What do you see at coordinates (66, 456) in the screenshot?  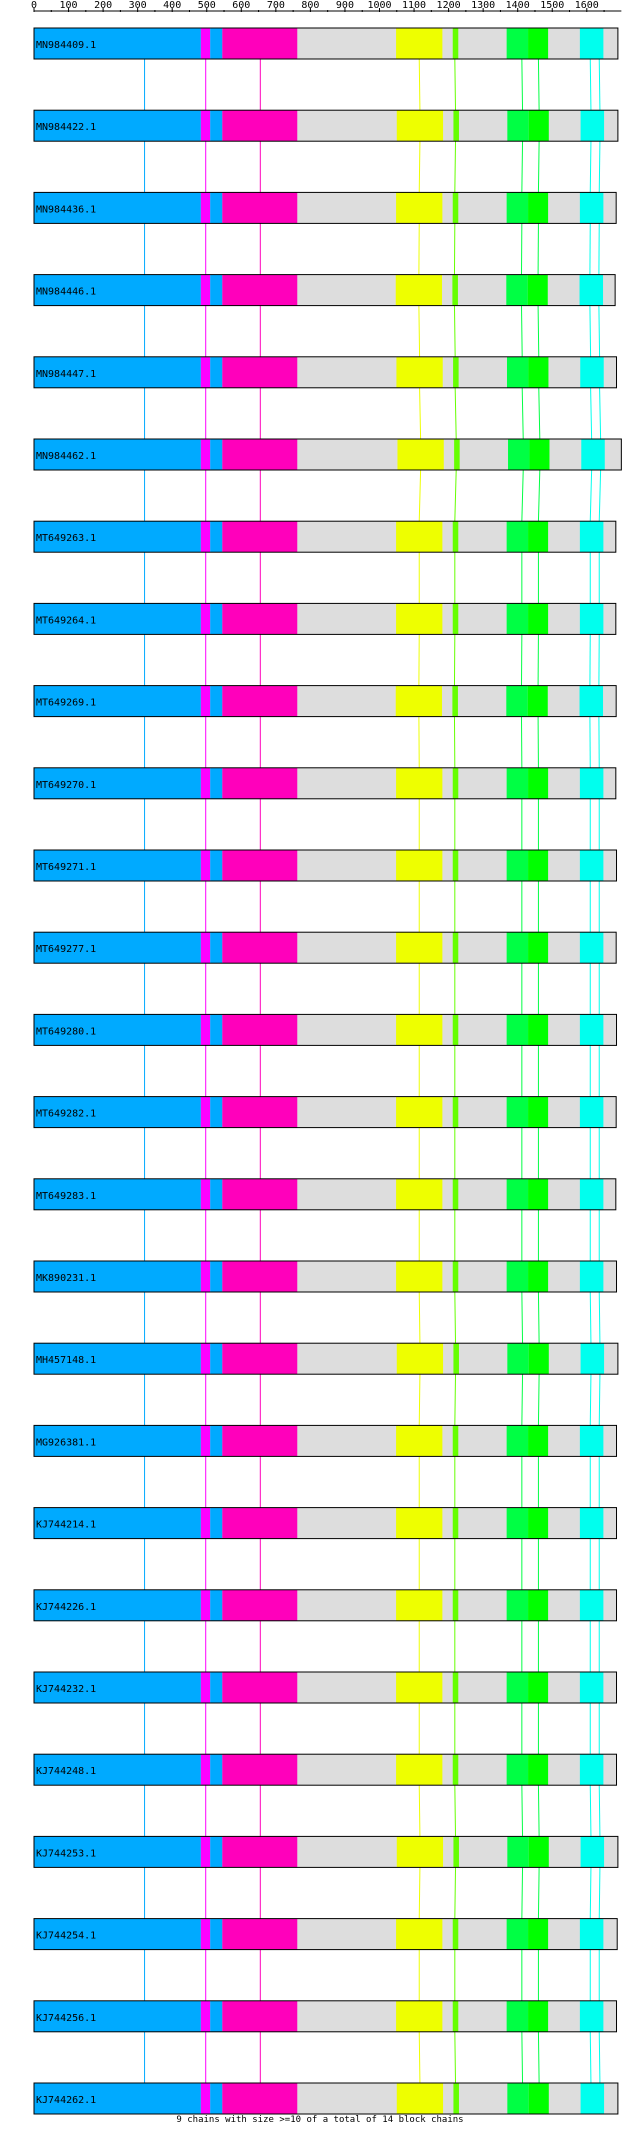 I see `sequence-label: MN984462.1` at bounding box center [66, 456].